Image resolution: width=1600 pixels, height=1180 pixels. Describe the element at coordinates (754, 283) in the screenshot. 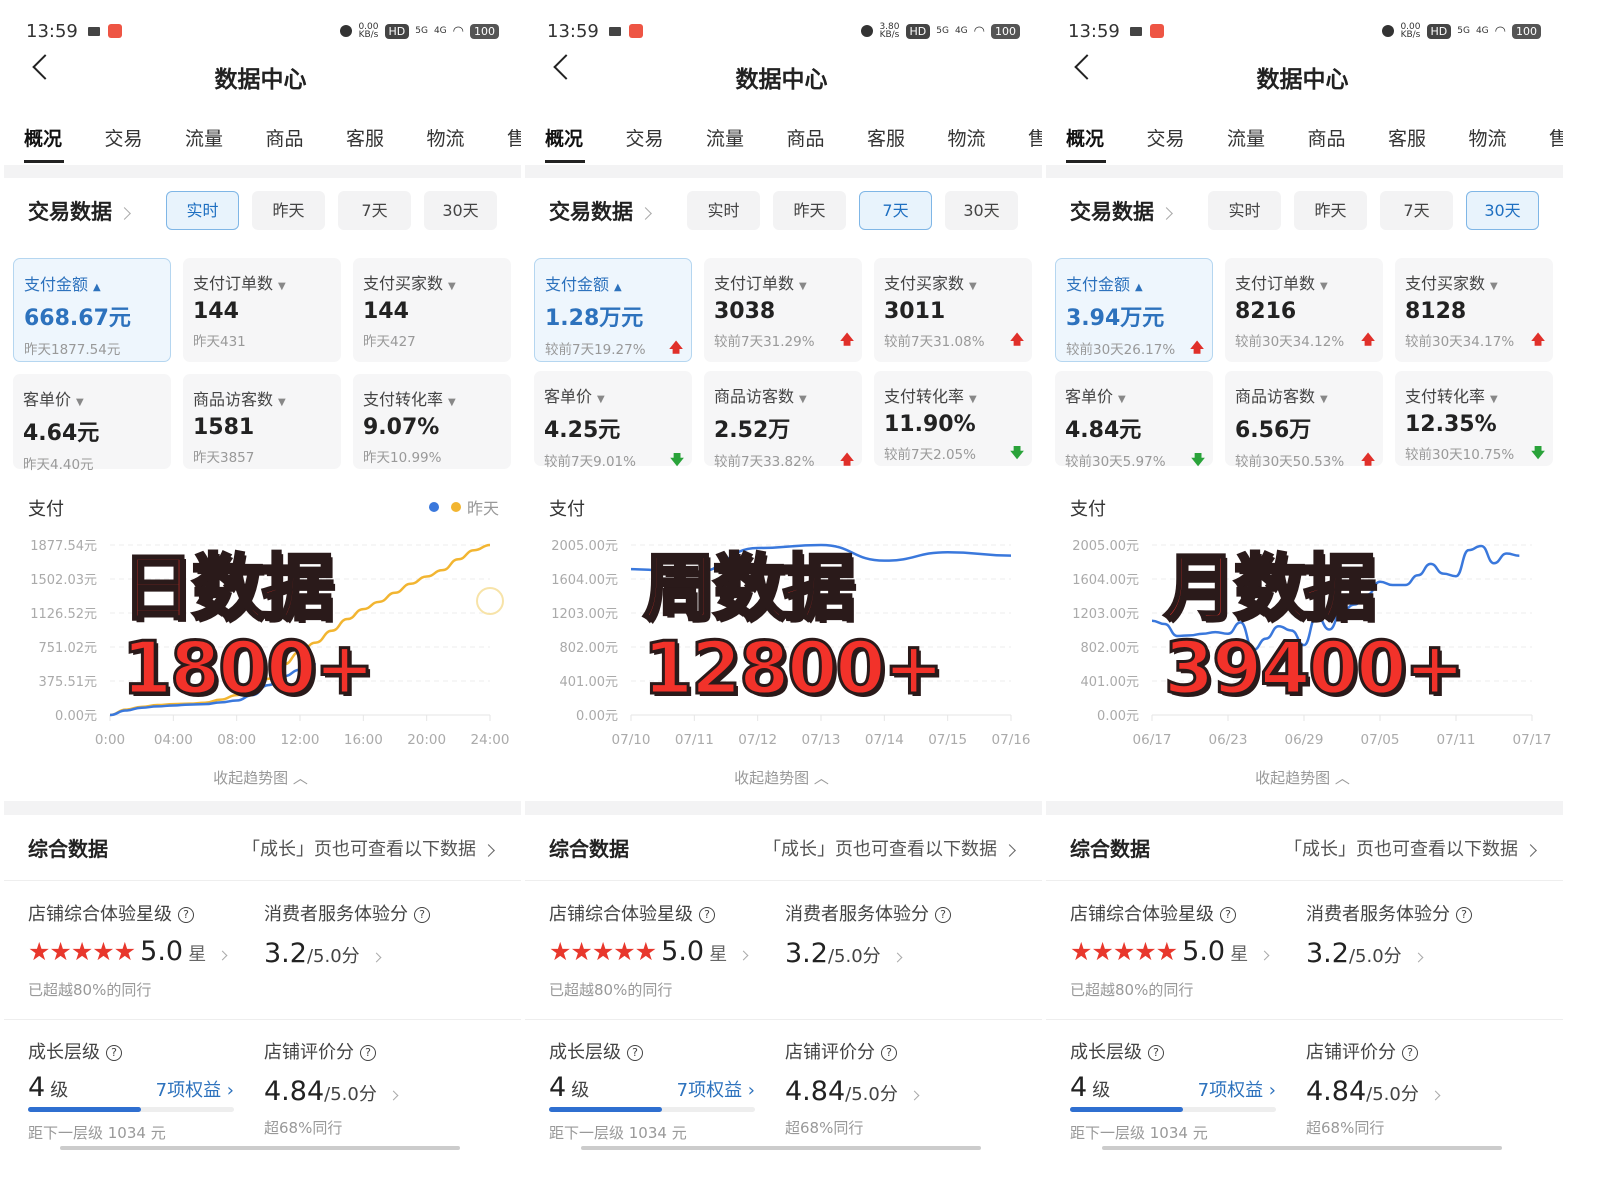

I see `metric-label: 支付订单数` at that location.